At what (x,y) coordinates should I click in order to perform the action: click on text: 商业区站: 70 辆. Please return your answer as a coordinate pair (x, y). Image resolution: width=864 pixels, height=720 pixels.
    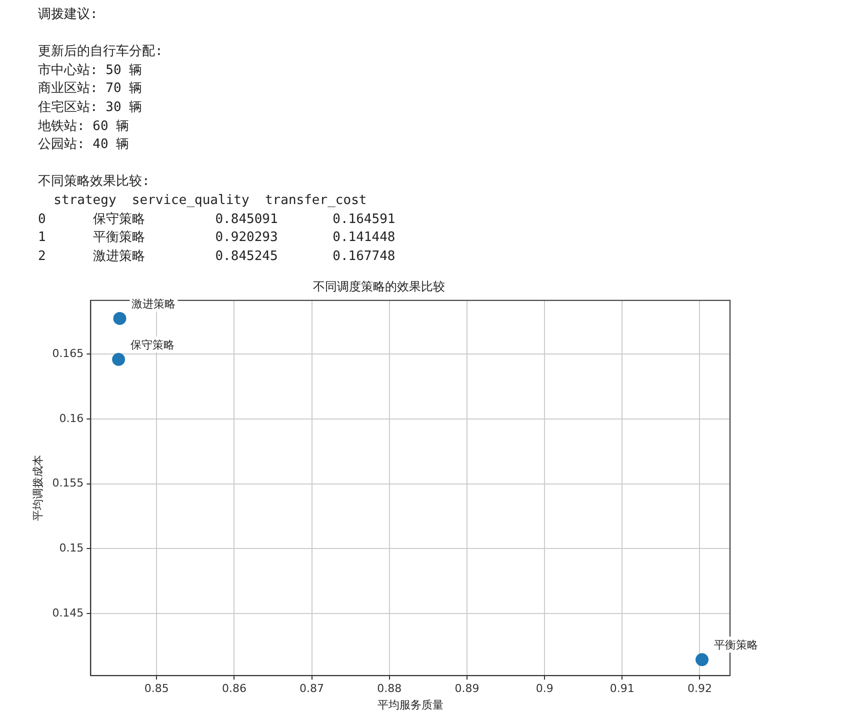
    Looking at the image, I should click on (91, 89).